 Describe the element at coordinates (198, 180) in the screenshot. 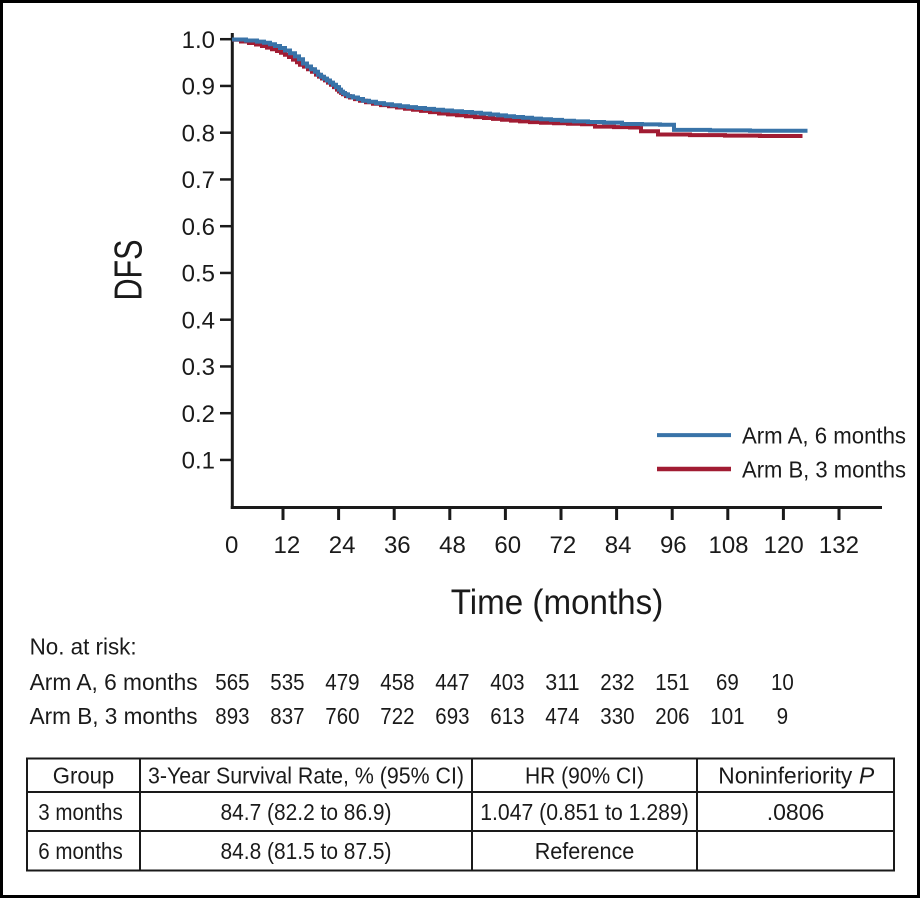

I see `svg-text: 0.7` at that location.